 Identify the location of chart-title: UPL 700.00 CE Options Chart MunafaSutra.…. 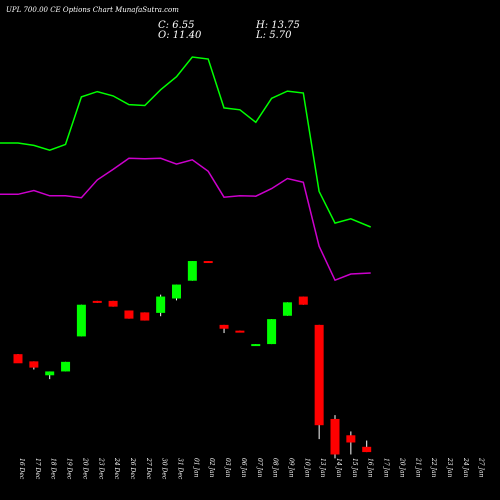
(92, 10).